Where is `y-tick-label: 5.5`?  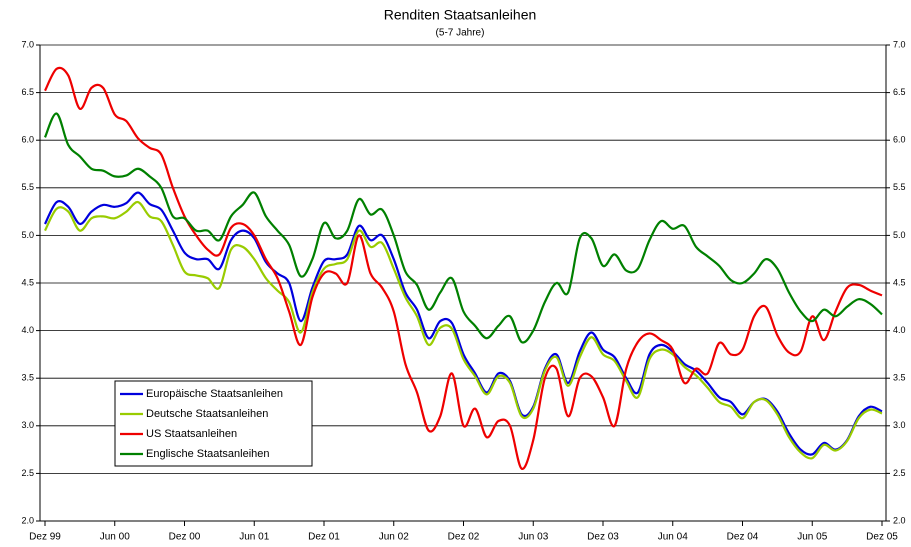
y-tick-label: 5.5 is located at coordinates (27, 187).